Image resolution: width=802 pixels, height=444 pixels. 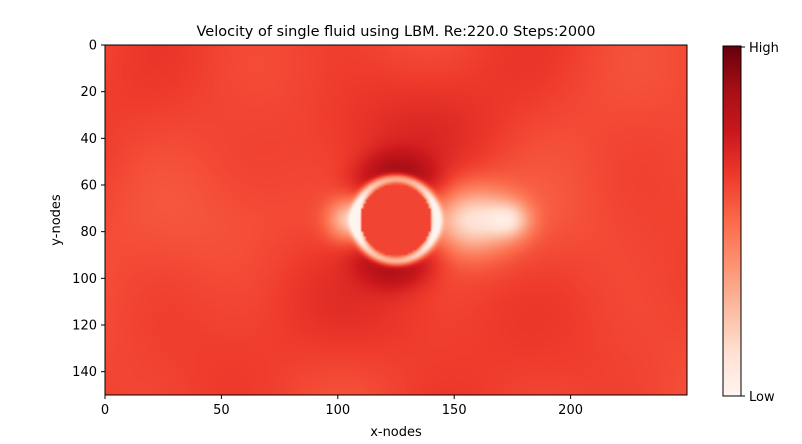 What do you see at coordinates (93, 46) in the screenshot?
I see `y-tick-0-label: 0` at bounding box center [93, 46].